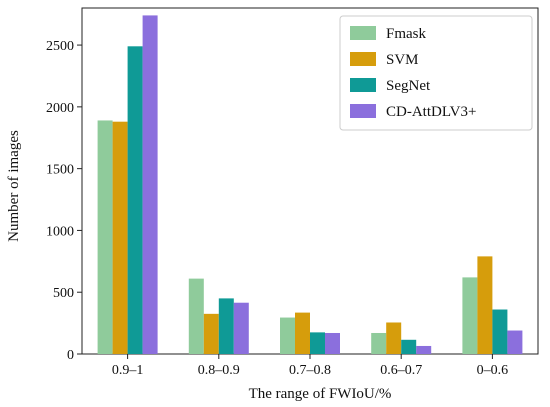 The width and height of the screenshot is (550, 407). What do you see at coordinates (60, 231) in the screenshot?
I see `y-tick-label: 1000` at bounding box center [60, 231].